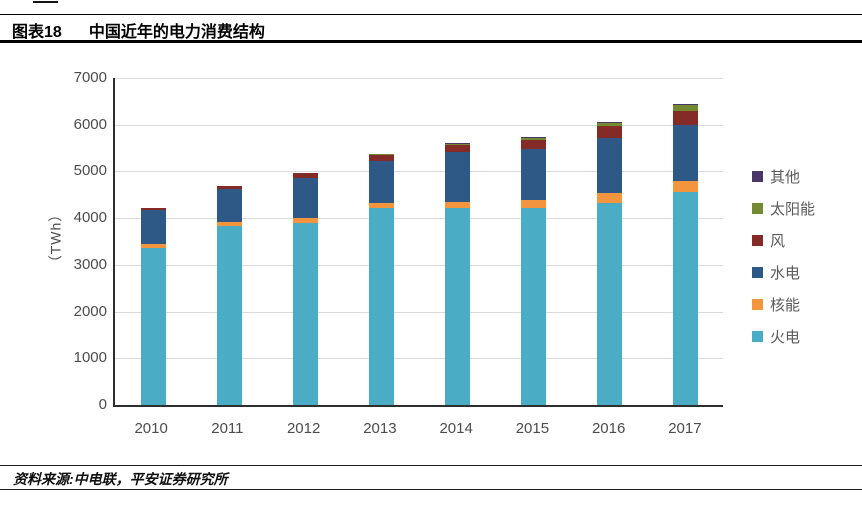 This screenshot has height=505, width=862. Describe the element at coordinates (90, 218) in the screenshot. I see `y-tick-label: 4000` at that location.